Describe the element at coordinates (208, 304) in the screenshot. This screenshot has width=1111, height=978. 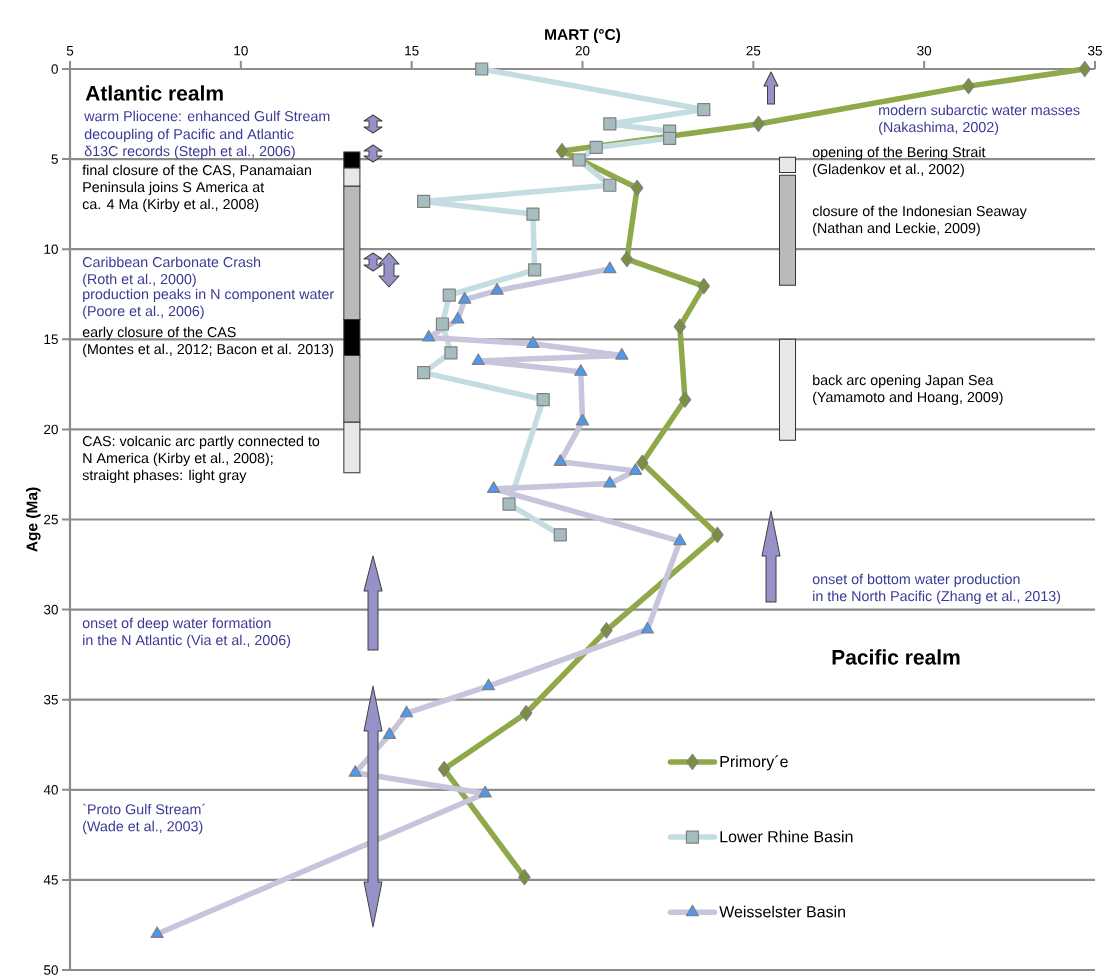
I see `annotation: production peaks in N component water (Poore et al., 2006)` at that location.